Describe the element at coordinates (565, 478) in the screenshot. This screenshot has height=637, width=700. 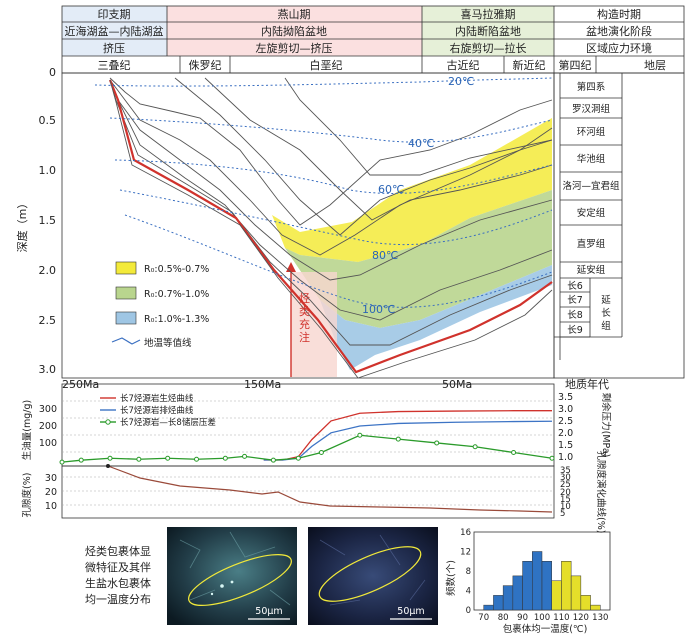
I see `poro-rtick-30: 30` at that location.